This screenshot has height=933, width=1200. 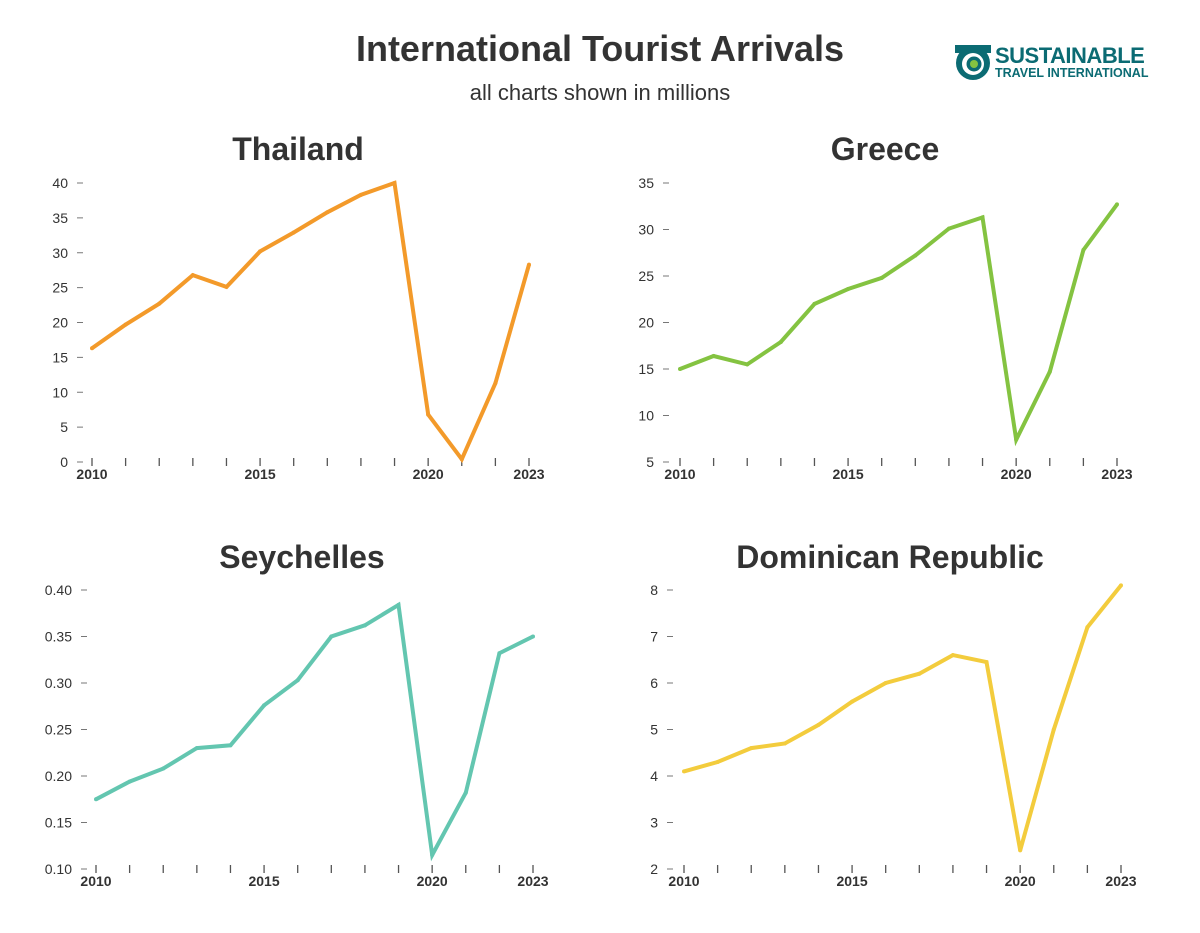 I want to click on y-tick-label: 0.35, so click(x=58, y=637).